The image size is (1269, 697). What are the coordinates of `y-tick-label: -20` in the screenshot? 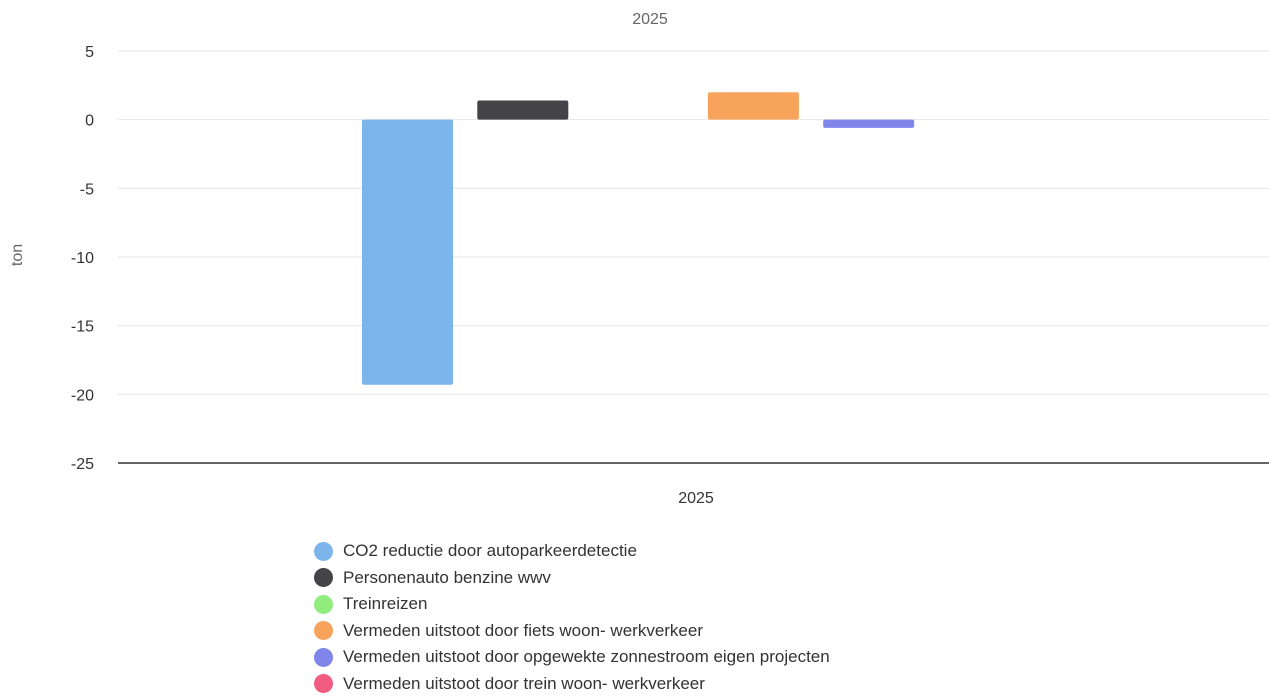 It's located at (82, 395).